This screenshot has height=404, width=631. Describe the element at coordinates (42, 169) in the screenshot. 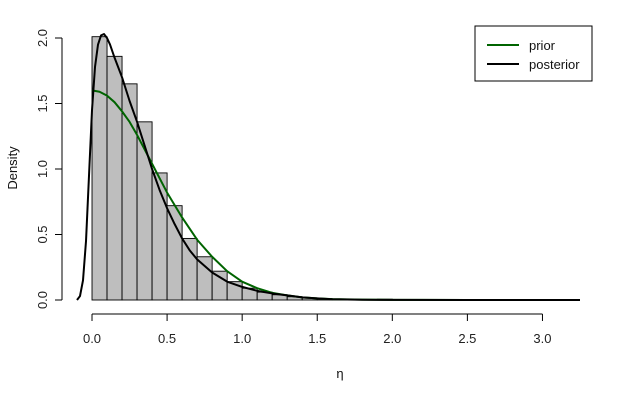

I see `y-tick-label: 1.0` at that location.